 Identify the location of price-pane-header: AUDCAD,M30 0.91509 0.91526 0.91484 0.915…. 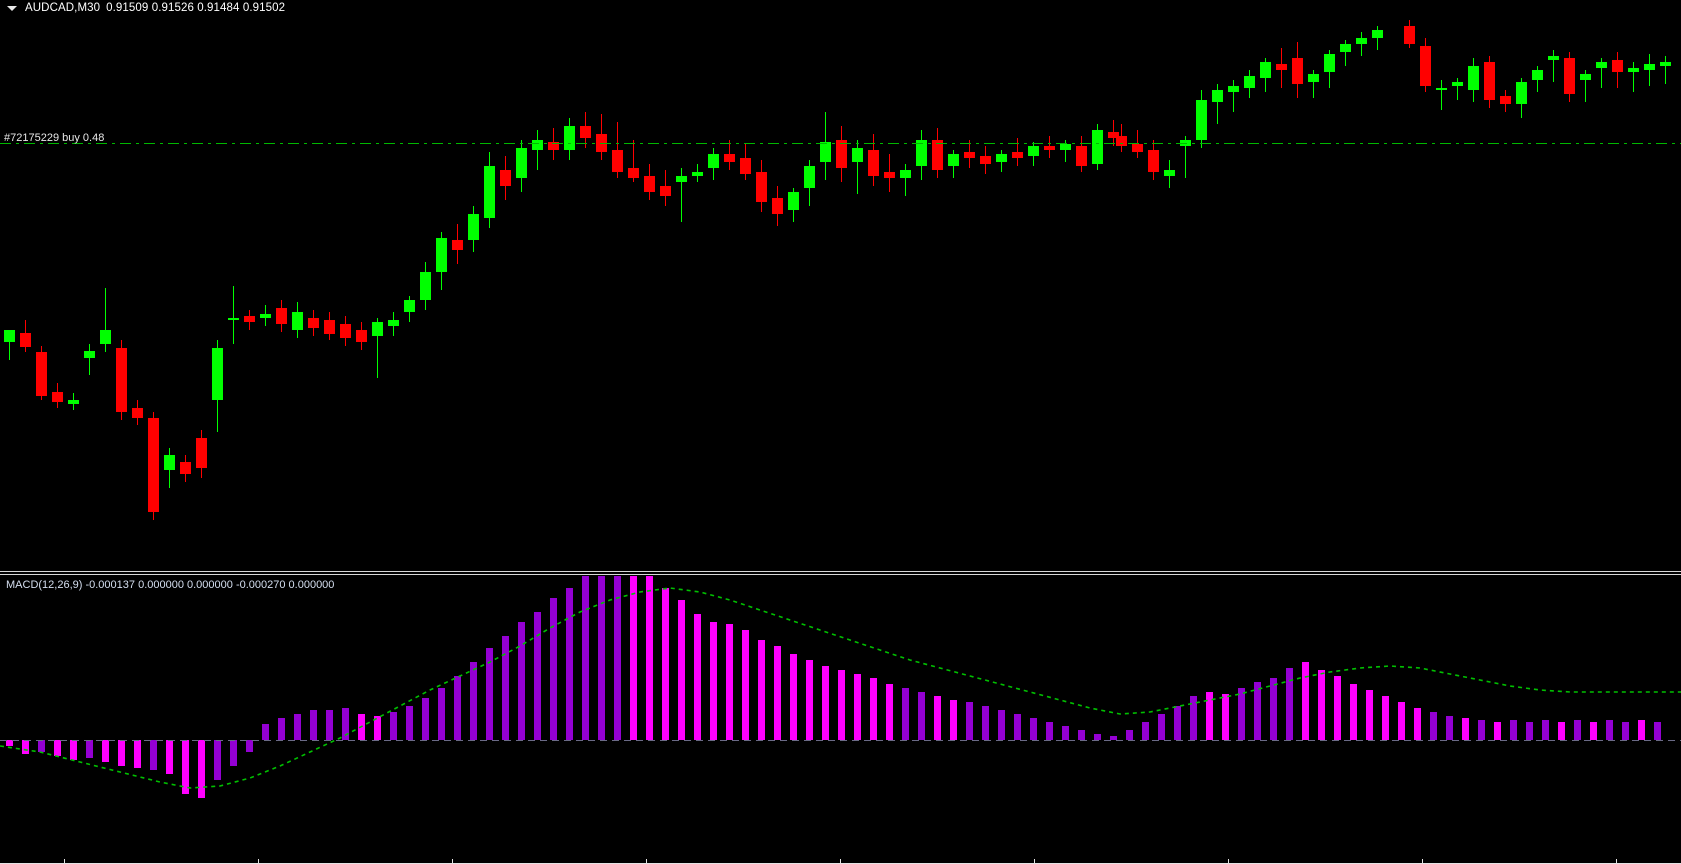
(144, 8).